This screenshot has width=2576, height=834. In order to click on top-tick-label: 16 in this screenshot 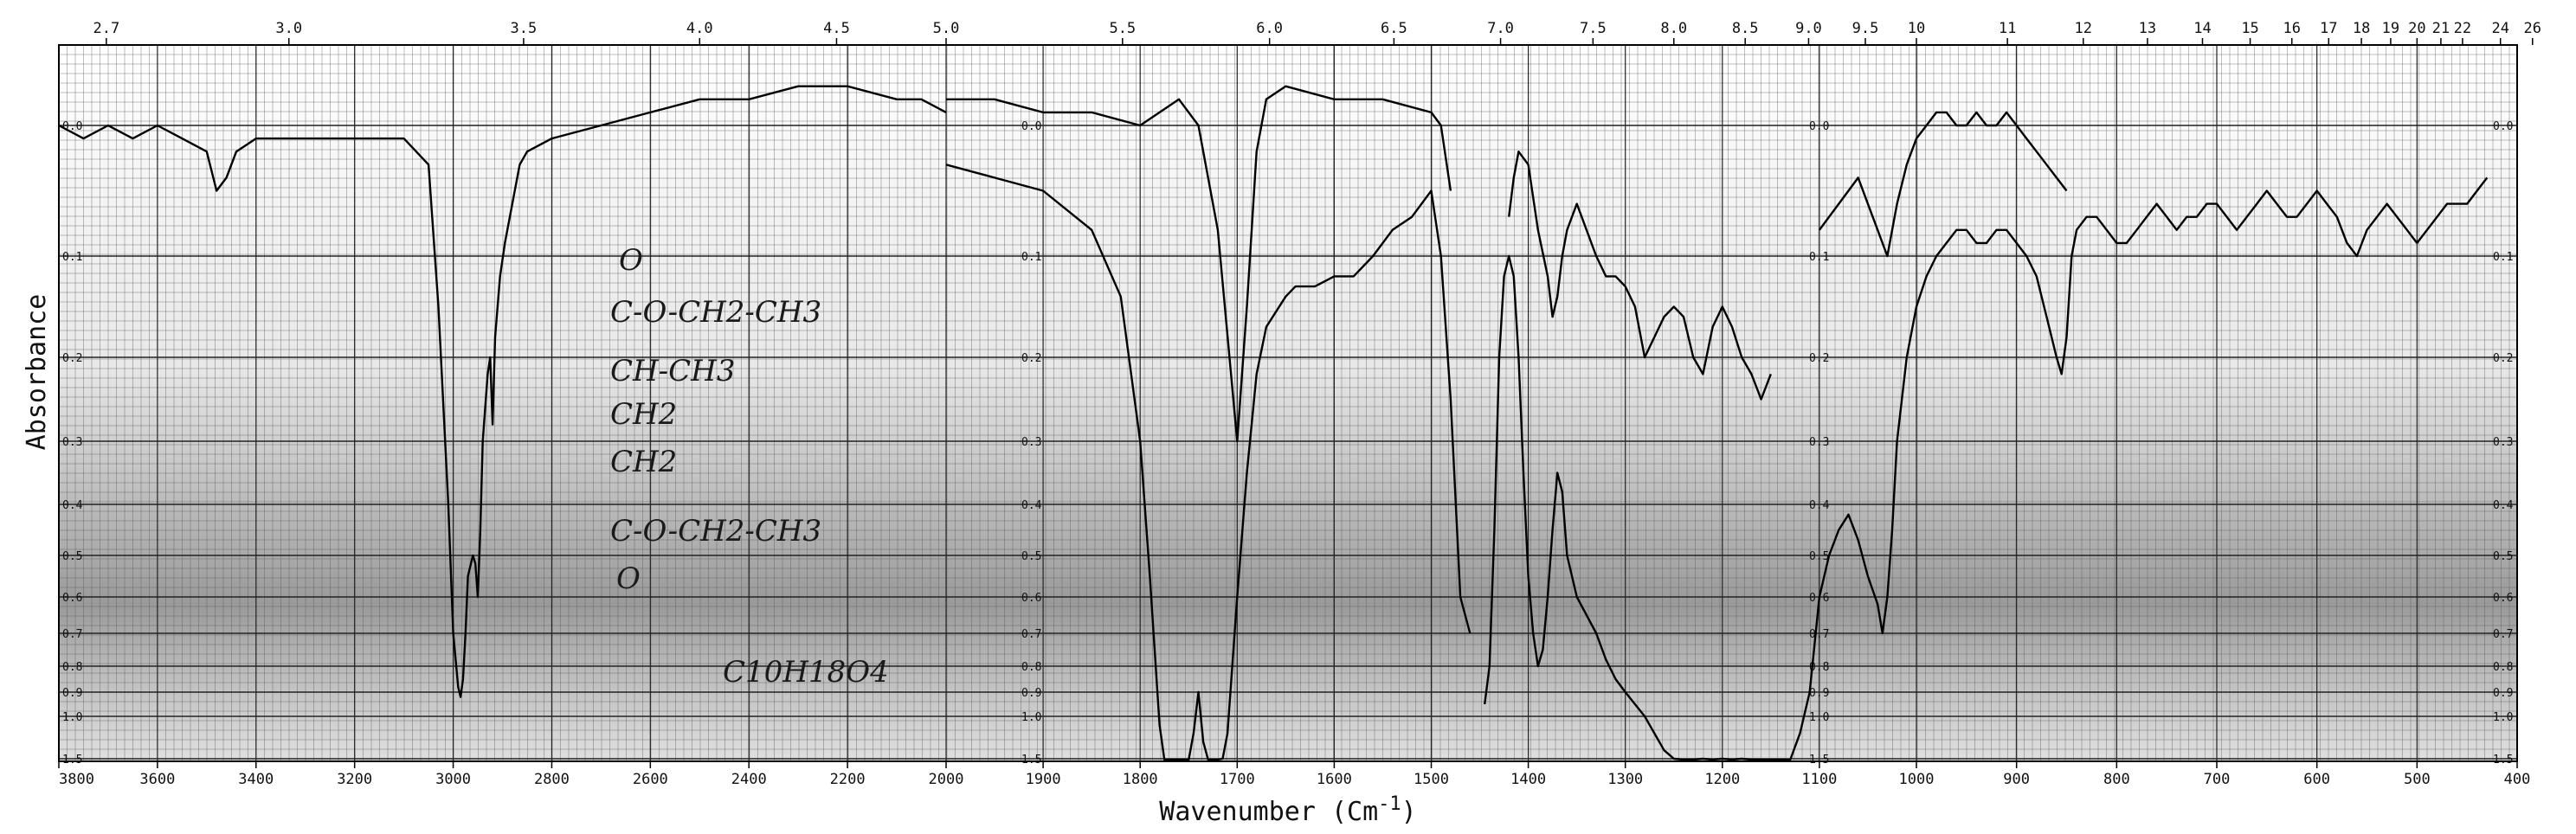, I will do `click(2292, 28)`.